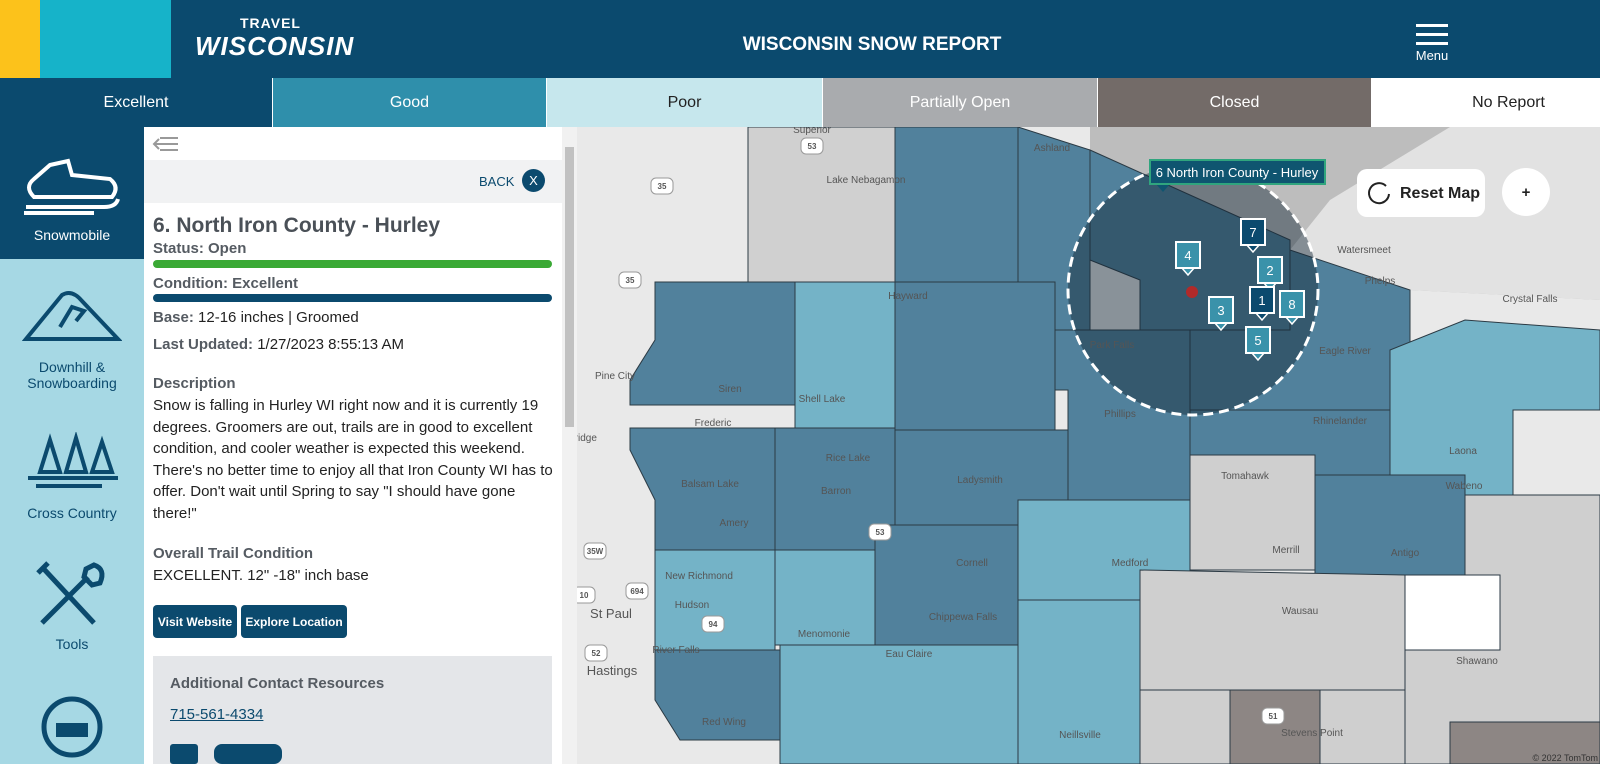 The height and width of the screenshot is (764, 1600). I want to click on marker-number: 4, so click(1187, 255).